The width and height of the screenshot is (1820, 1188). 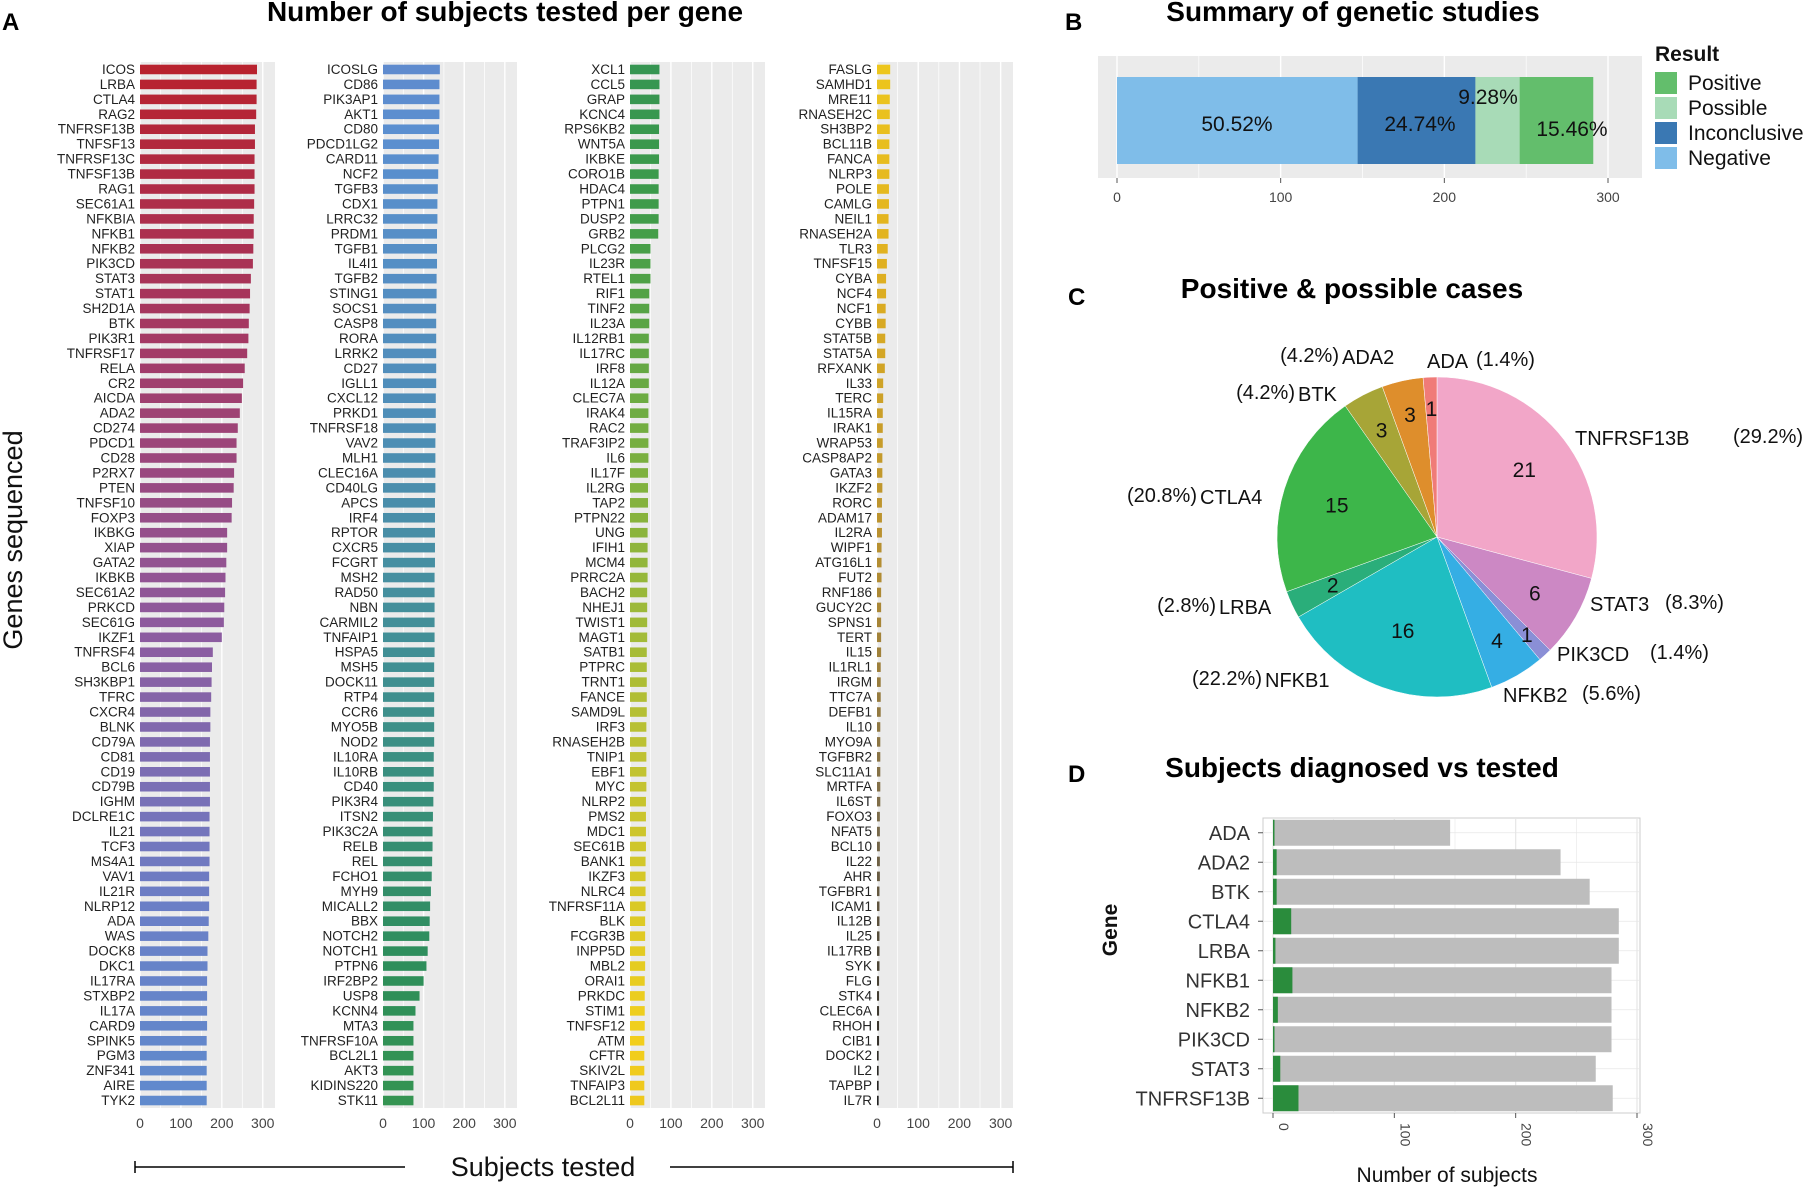 I want to click on panel-a-x-tick-label: 100, so click(x=181, y=1123).